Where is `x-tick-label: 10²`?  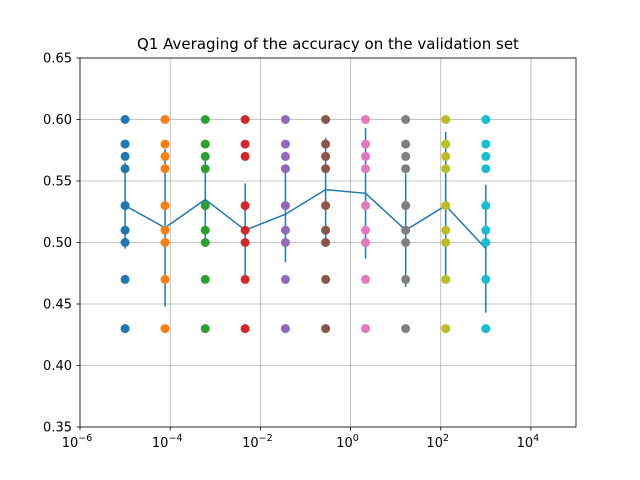
x-tick-label: 10² is located at coordinates (437, 442).